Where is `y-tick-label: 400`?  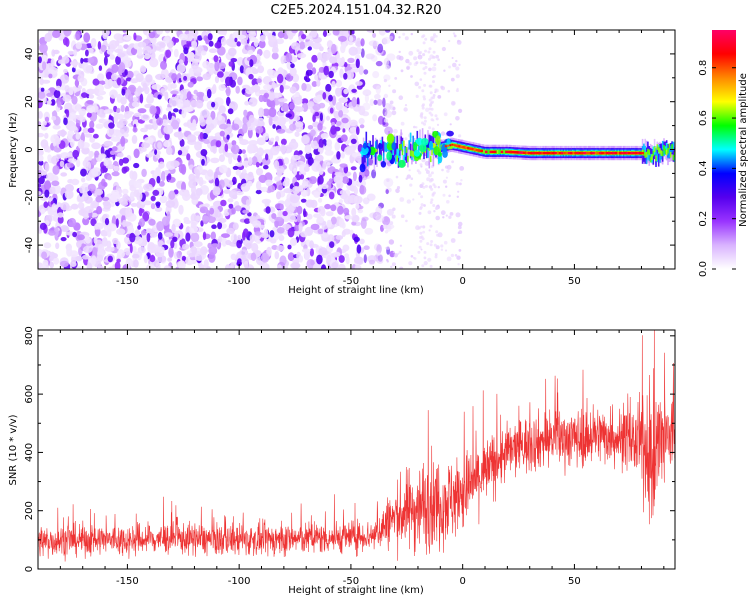
y-tick-label: 400 is located at coordinates (29, 452).